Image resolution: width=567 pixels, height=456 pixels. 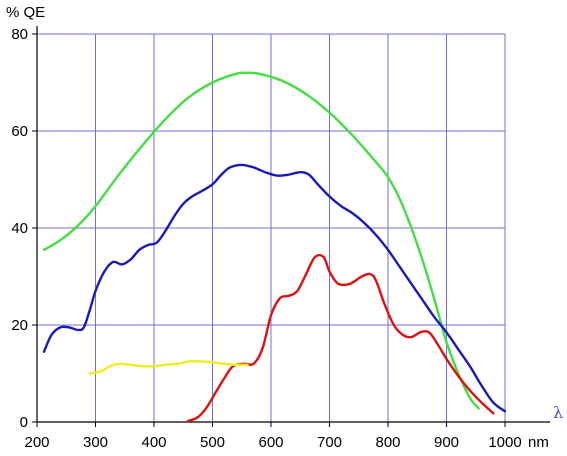 What do you see at coordinates (168, 367) in the screenshot?
I see `series-line` at bounding box center [168, 367].